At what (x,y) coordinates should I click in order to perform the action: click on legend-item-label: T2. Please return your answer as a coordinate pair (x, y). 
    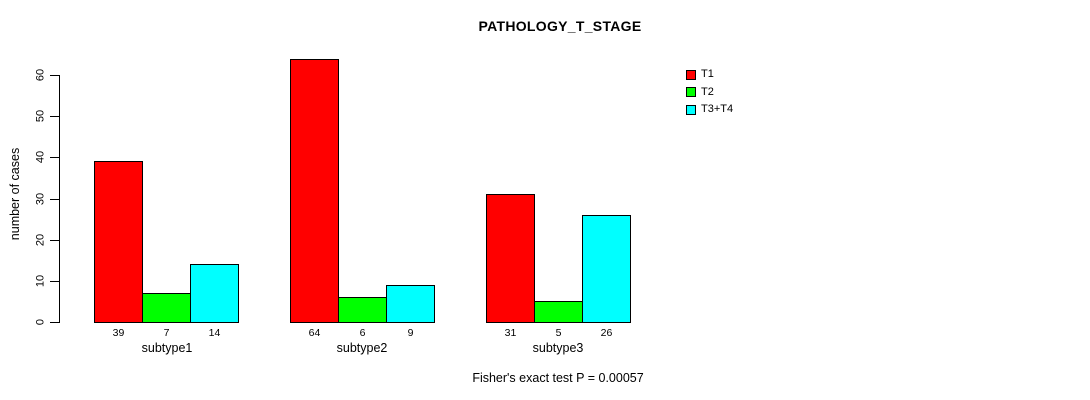
    Looking at the image, I should click on (707, 91).